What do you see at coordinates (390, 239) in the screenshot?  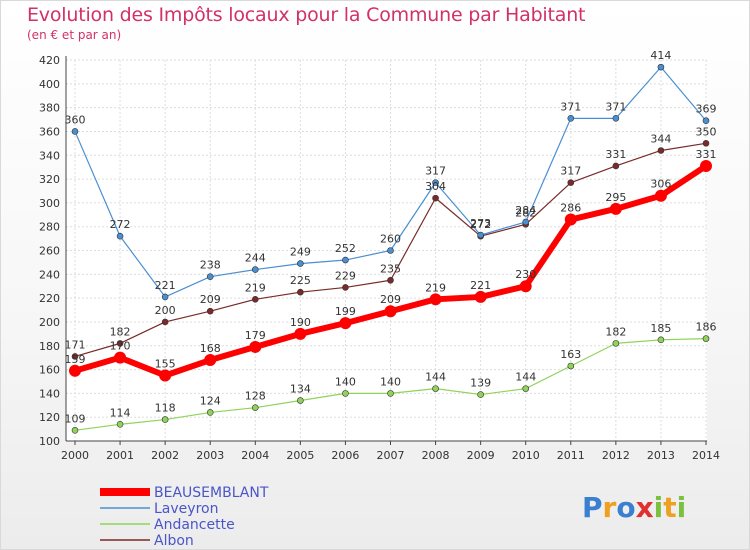 I see `data-label: 260` at bounding box center [390, 239].